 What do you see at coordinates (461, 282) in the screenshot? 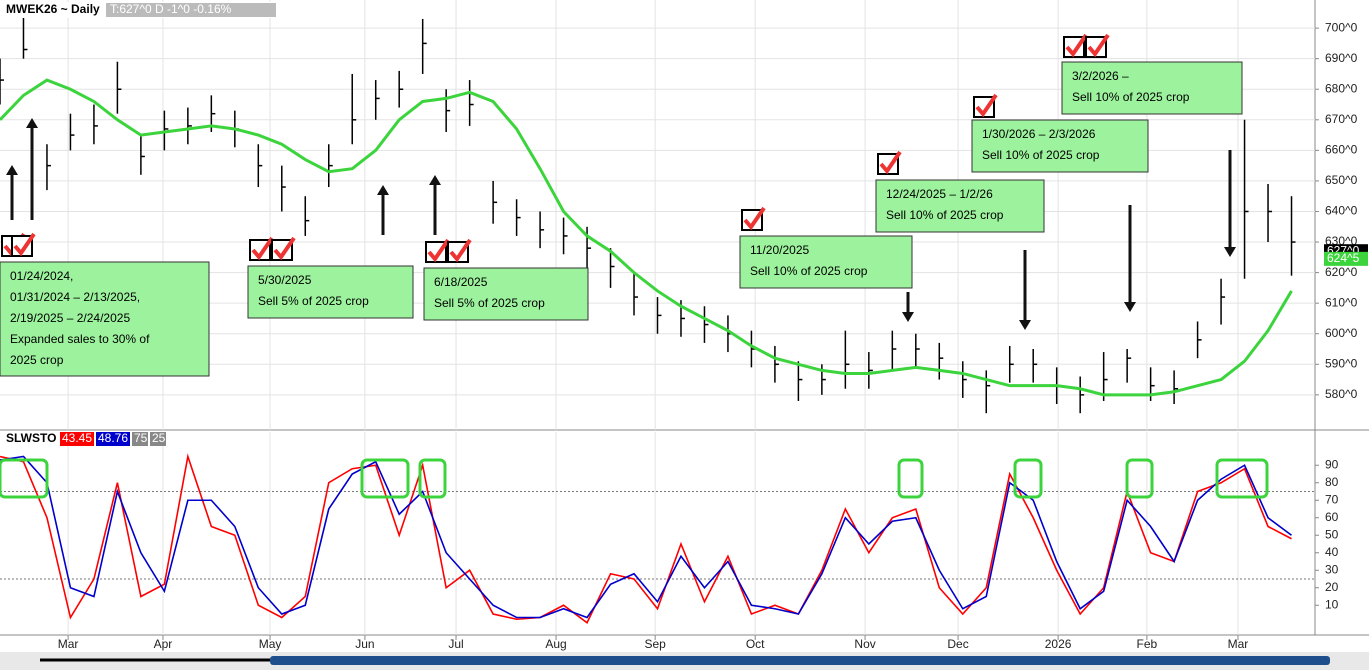
I see `annotation-text: 6/18/2025` at bounding box center [461, 282].